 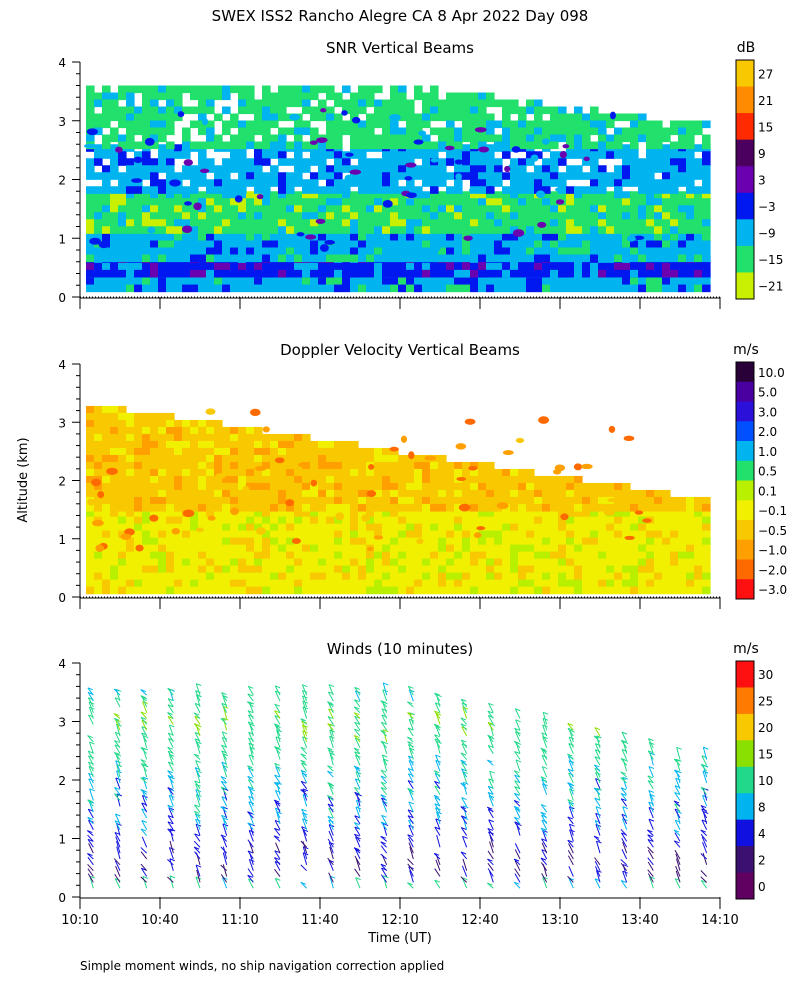 What do you see at coordinates (745, 754) in the screenshot?
I see `colorbar-swatch` at bounding box center [745, 754].